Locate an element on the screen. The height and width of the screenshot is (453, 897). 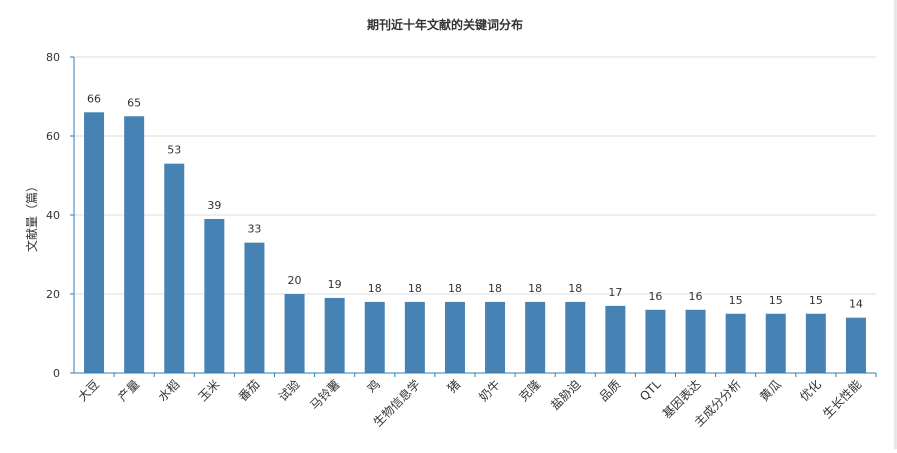
x-tick-label: 奶牛 is located at coordinates (490, 391).